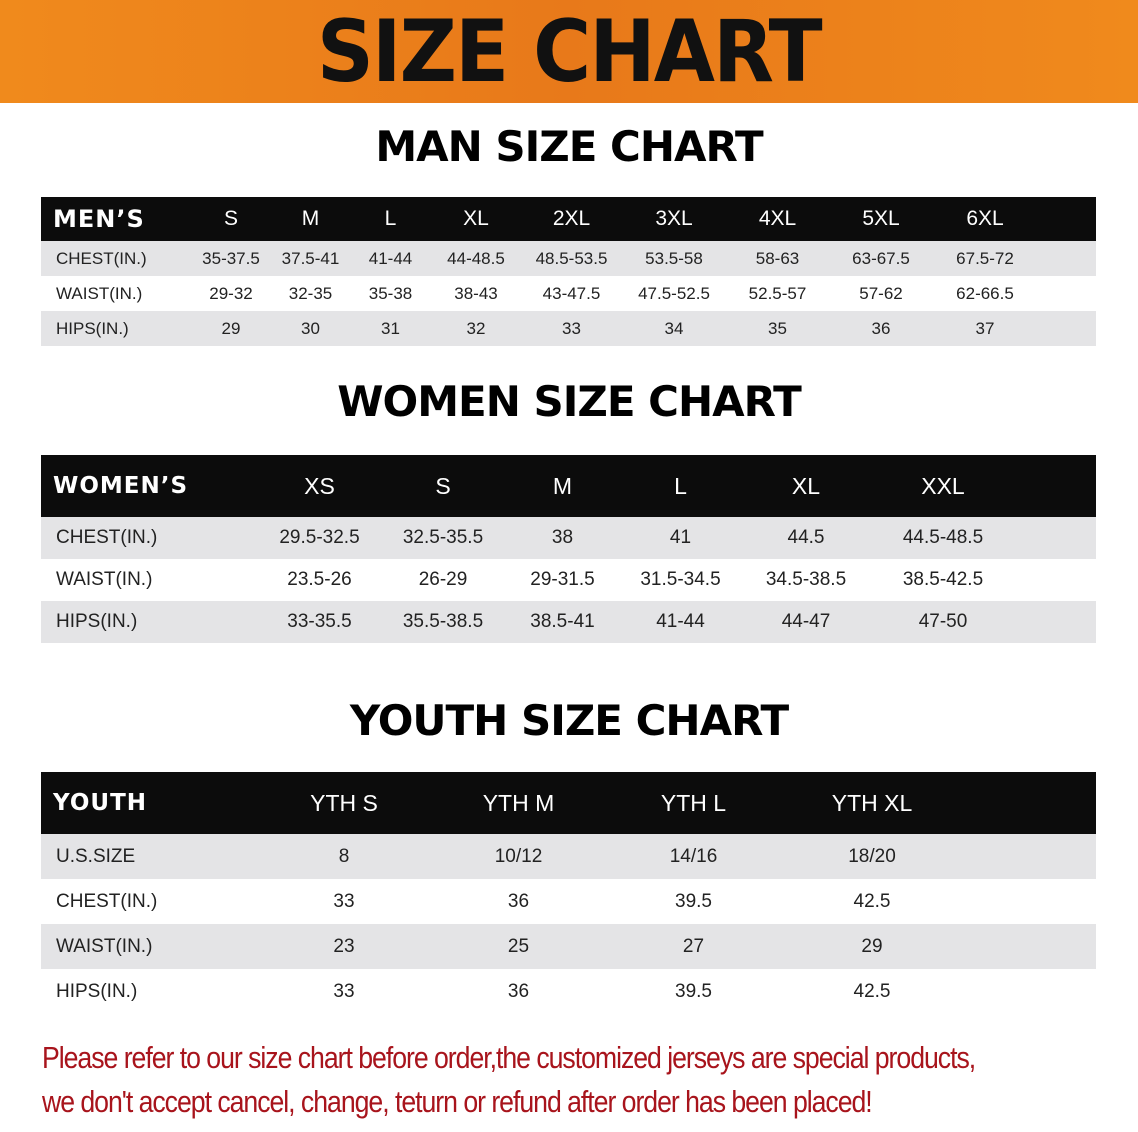 The width and height of the screenshot is (1138, 1132). What do you see at coordinates (777, 258) in the screenshot?
I see `measurement-value: 58-63` at bounding box center [777, 258].